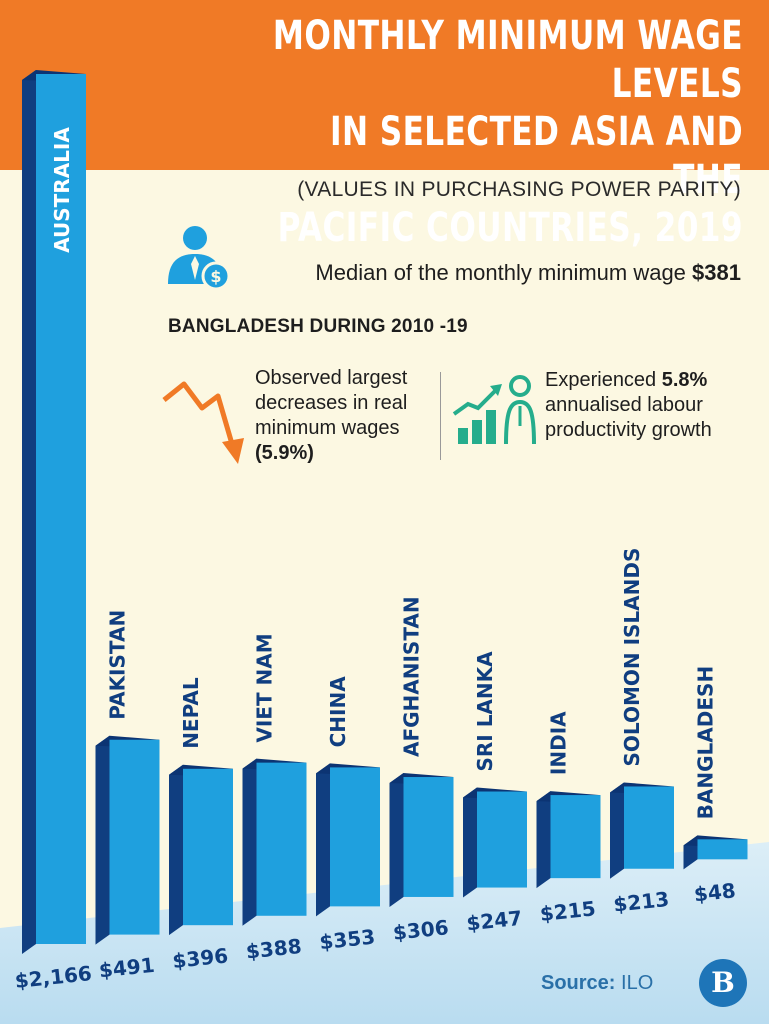 The height and width of the screenshot is (1024, 769). Describe the element at coordinates (118, 665) in the screenshot. I see `category-label-pakistan: PAKISTAN` at that location.